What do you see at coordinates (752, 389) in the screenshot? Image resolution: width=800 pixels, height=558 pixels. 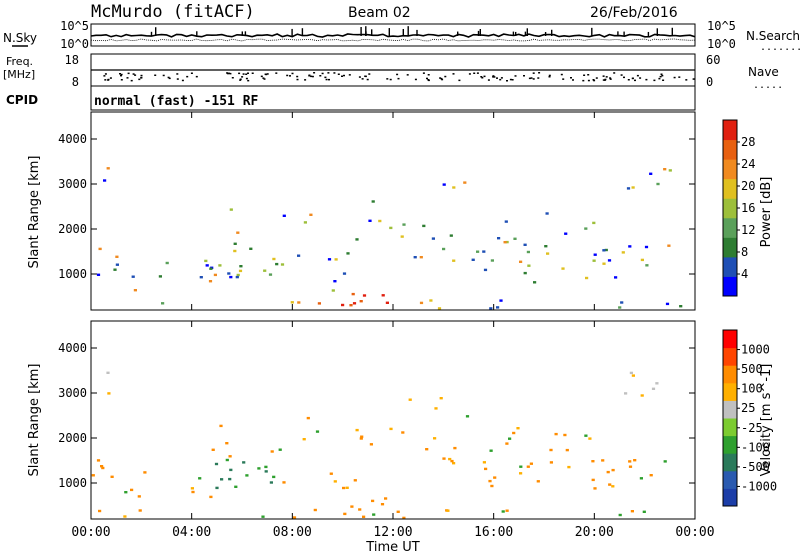 I see `colorbar-tick-label: 100` at bounding box center [752, 389].